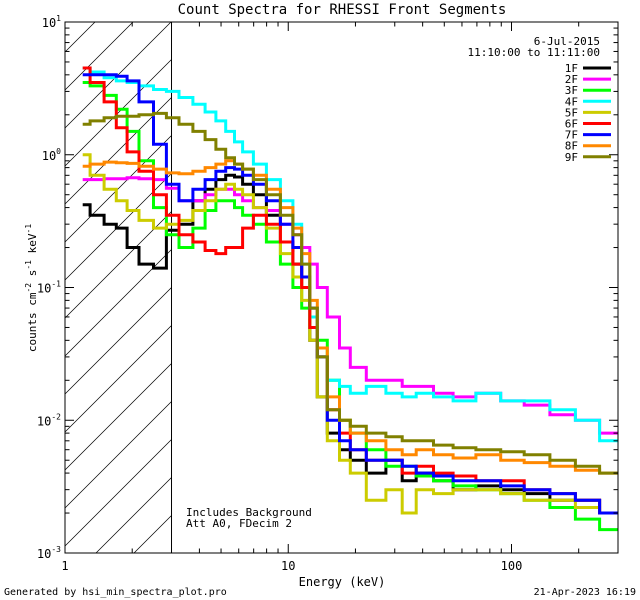 The image size is (640, 600). What do you see at coordinates (567, 41) in the screenshot?
I see `date-label: 6-Jul-2015` at bounding box center [567, 41].